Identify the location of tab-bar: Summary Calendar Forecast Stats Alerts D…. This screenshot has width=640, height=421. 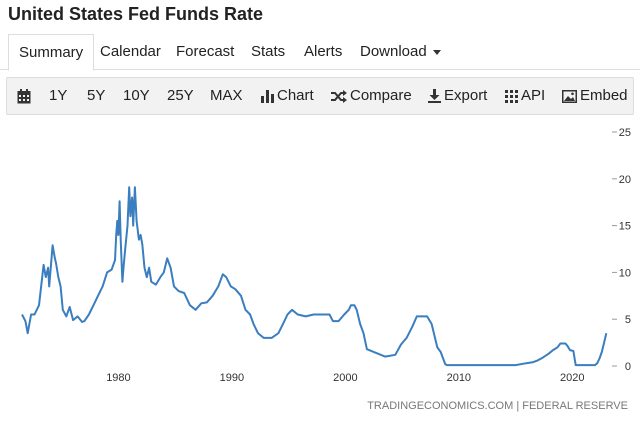
(320, 52).